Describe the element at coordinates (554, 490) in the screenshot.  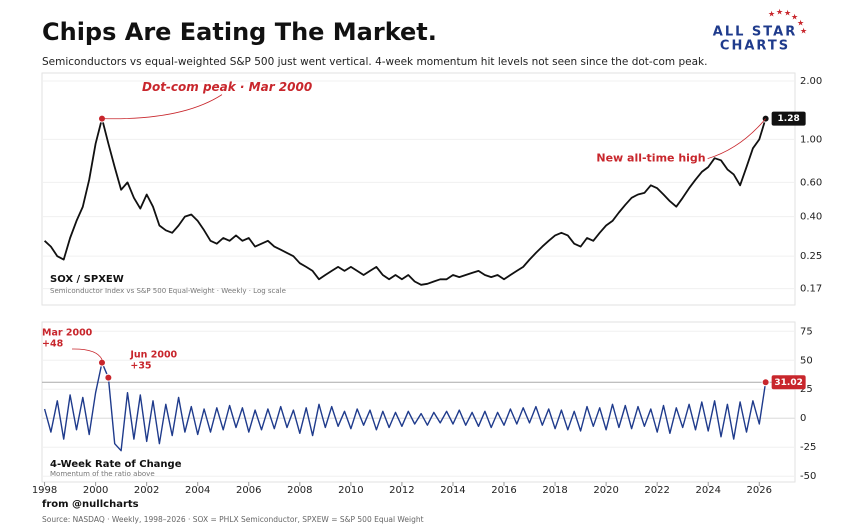
I see `x-tick-label: 2018` at that location.